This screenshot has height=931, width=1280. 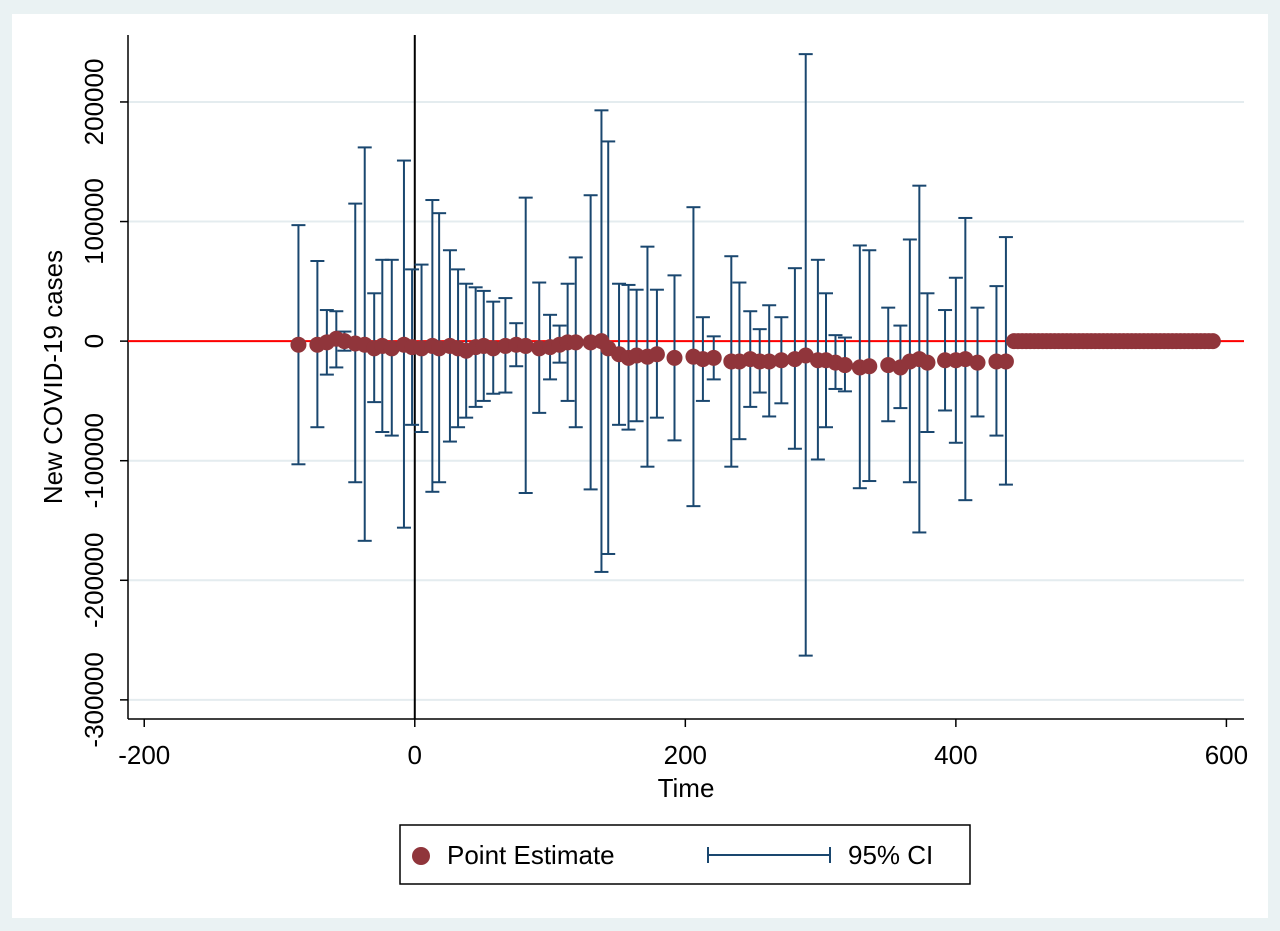 What do you see at coordinates (94, 221) in the screenshot?
I see `y-tick-label: 100000` at bounding box center [94, 221].